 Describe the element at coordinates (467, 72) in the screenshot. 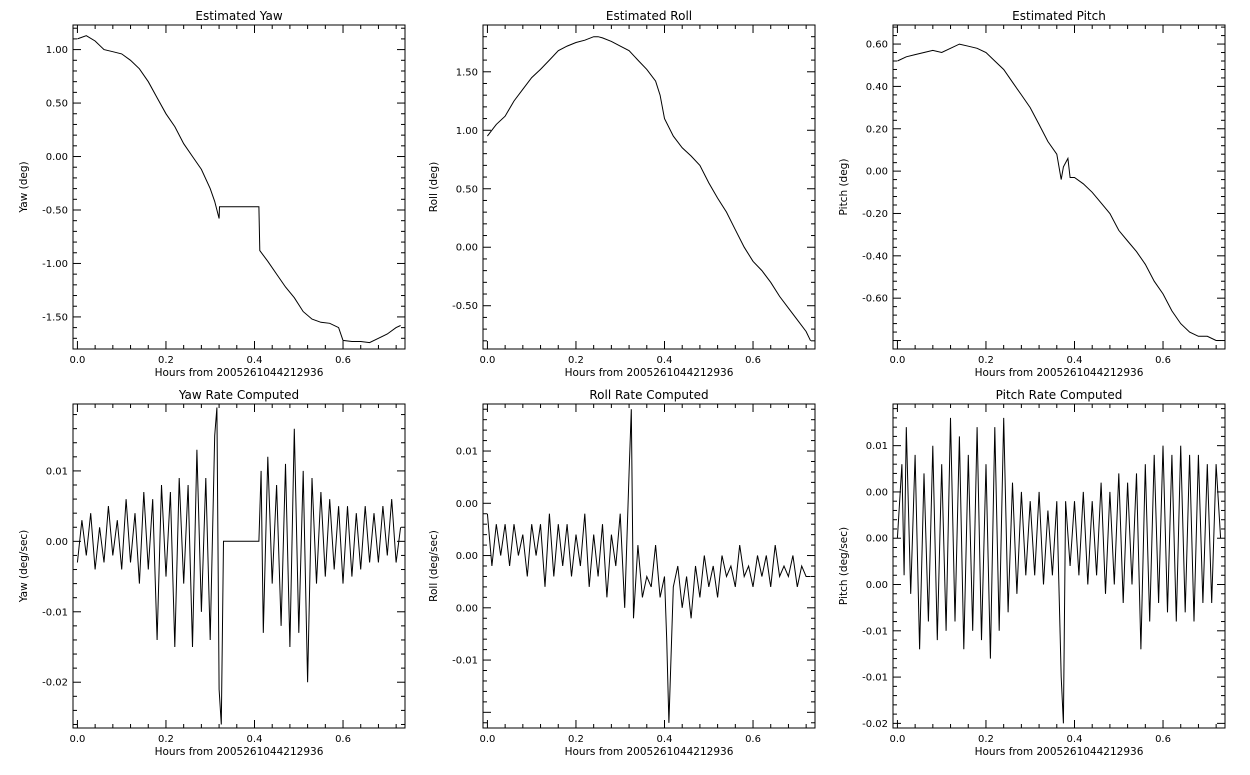

I see `roll-y-tick-label: 1.50` at that location.